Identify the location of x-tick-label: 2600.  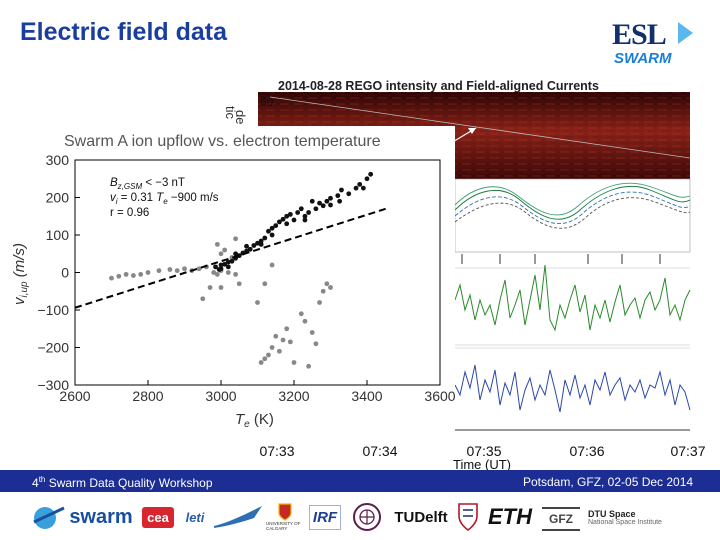
(74, 396).